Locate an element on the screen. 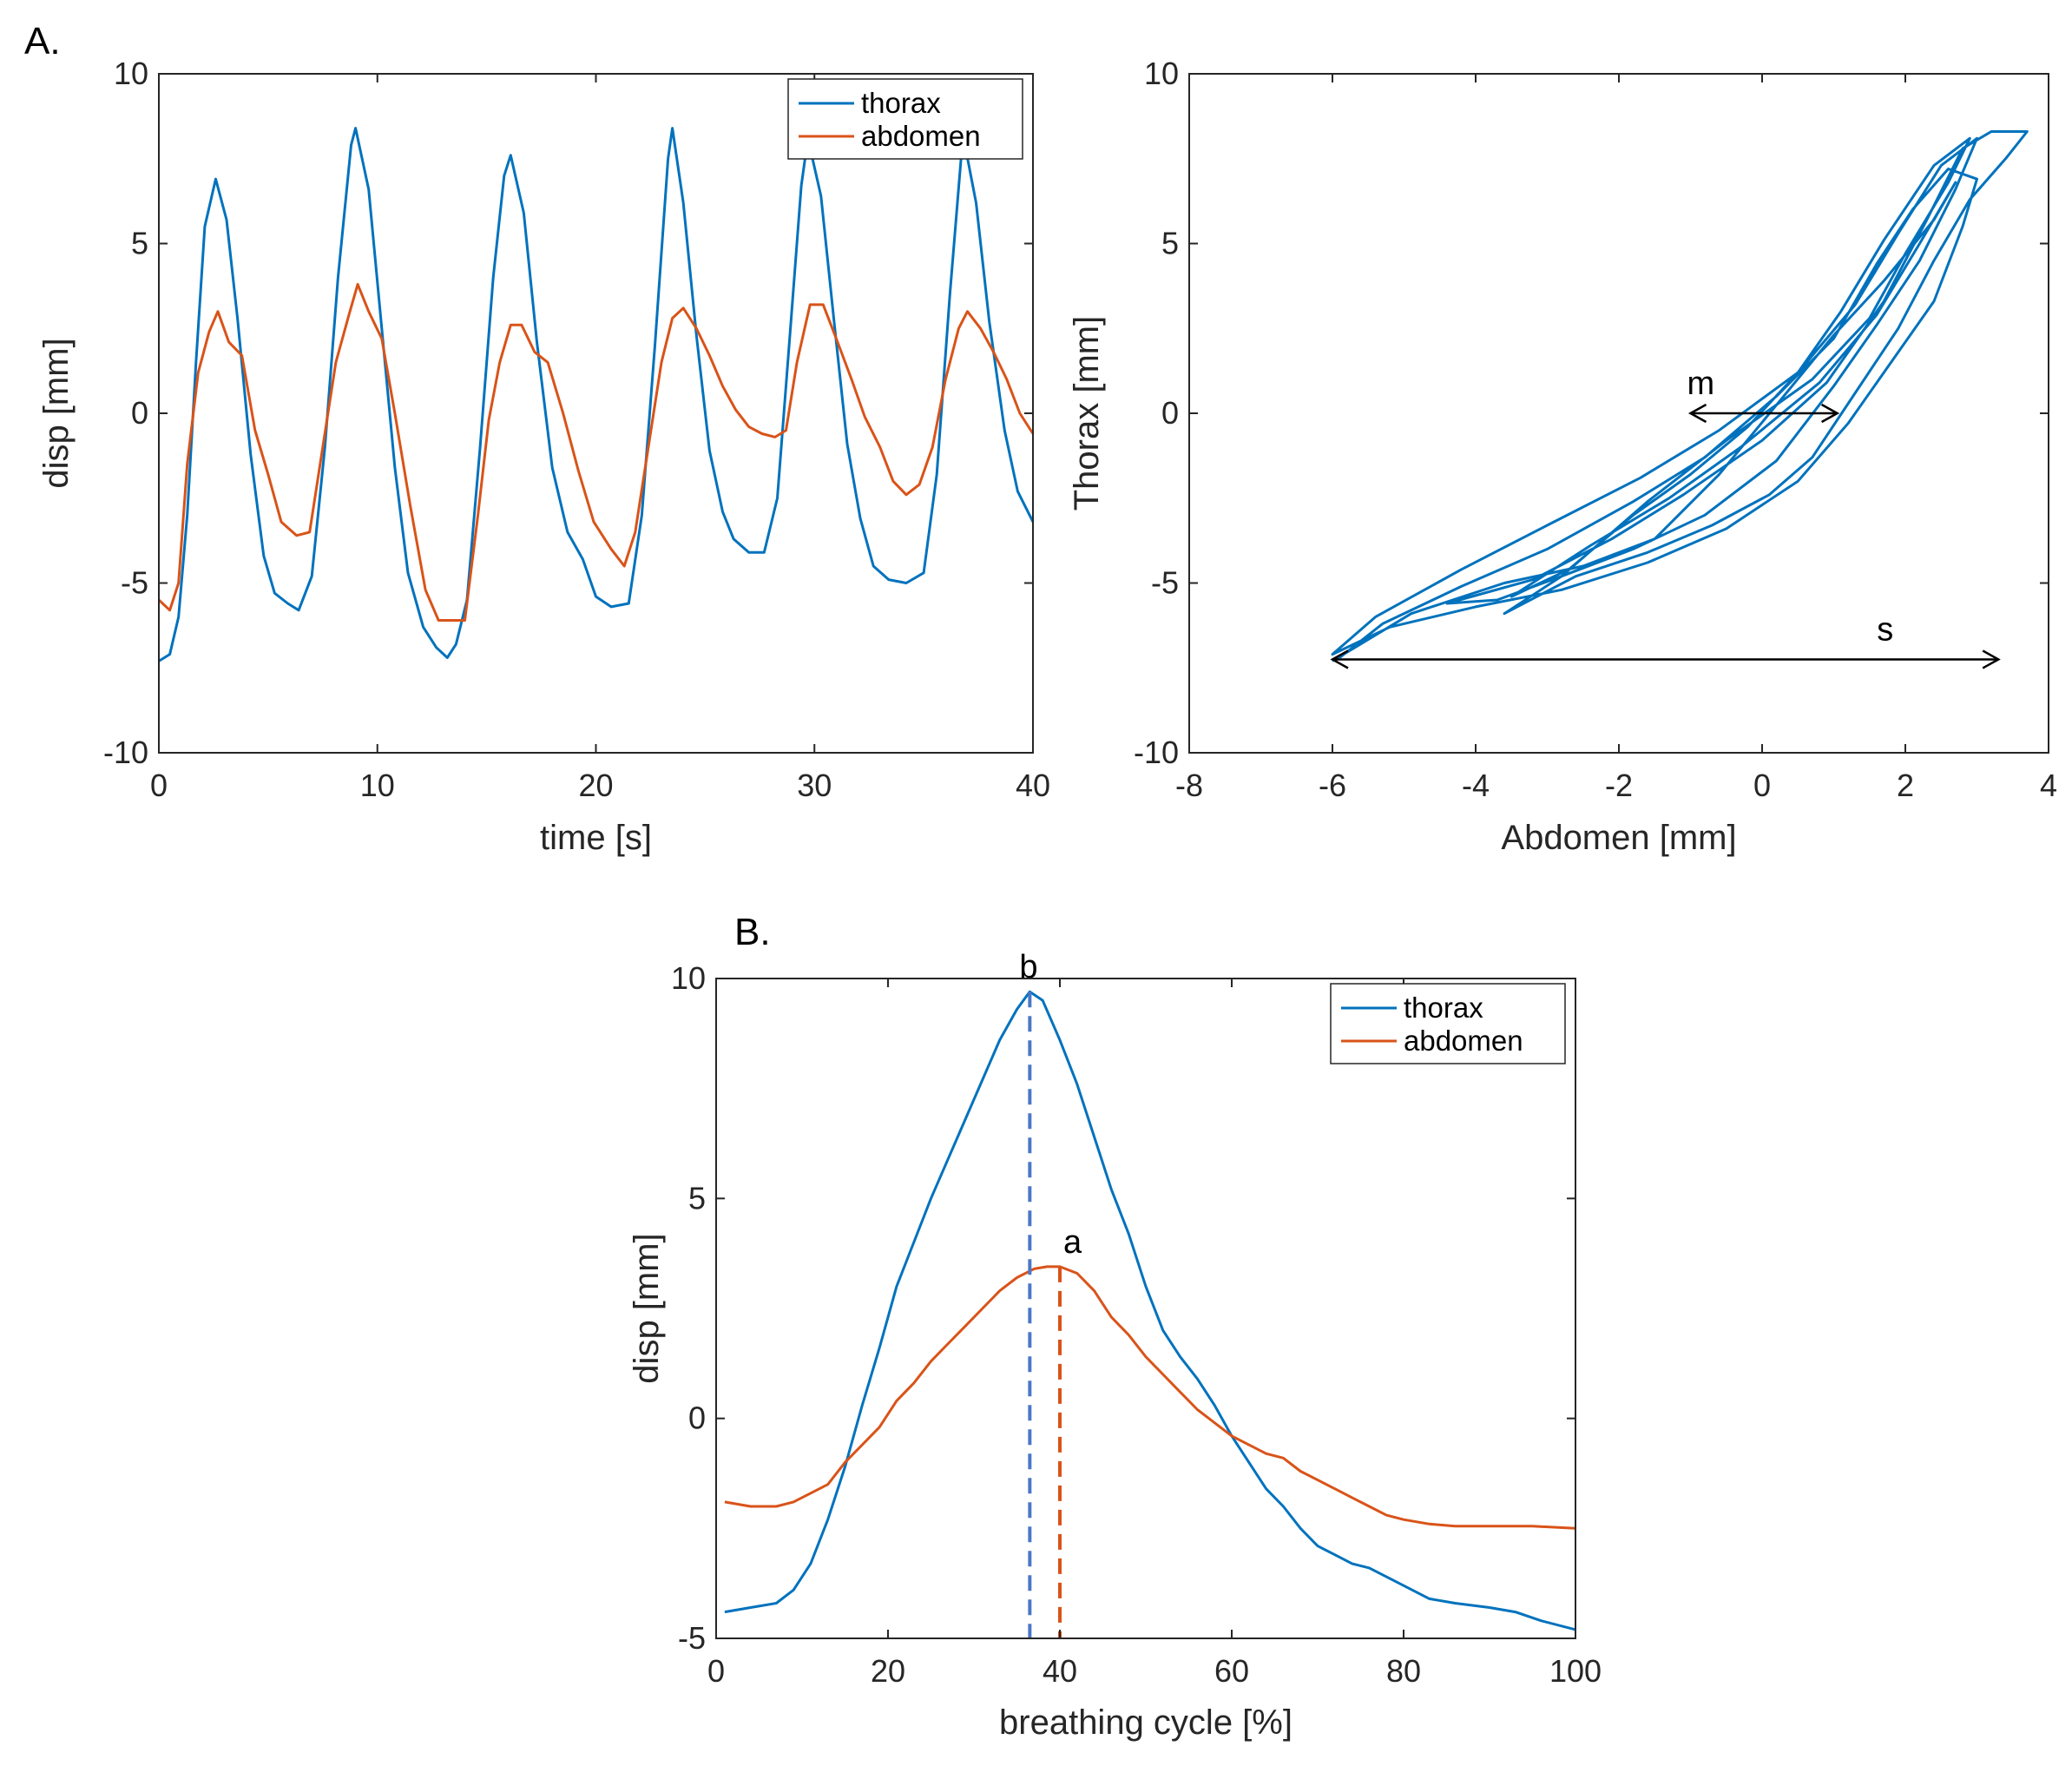 The height and width of the screenshot is (1766, 2072). x-tick-label: -6 is located at coordinates (1332, 786).